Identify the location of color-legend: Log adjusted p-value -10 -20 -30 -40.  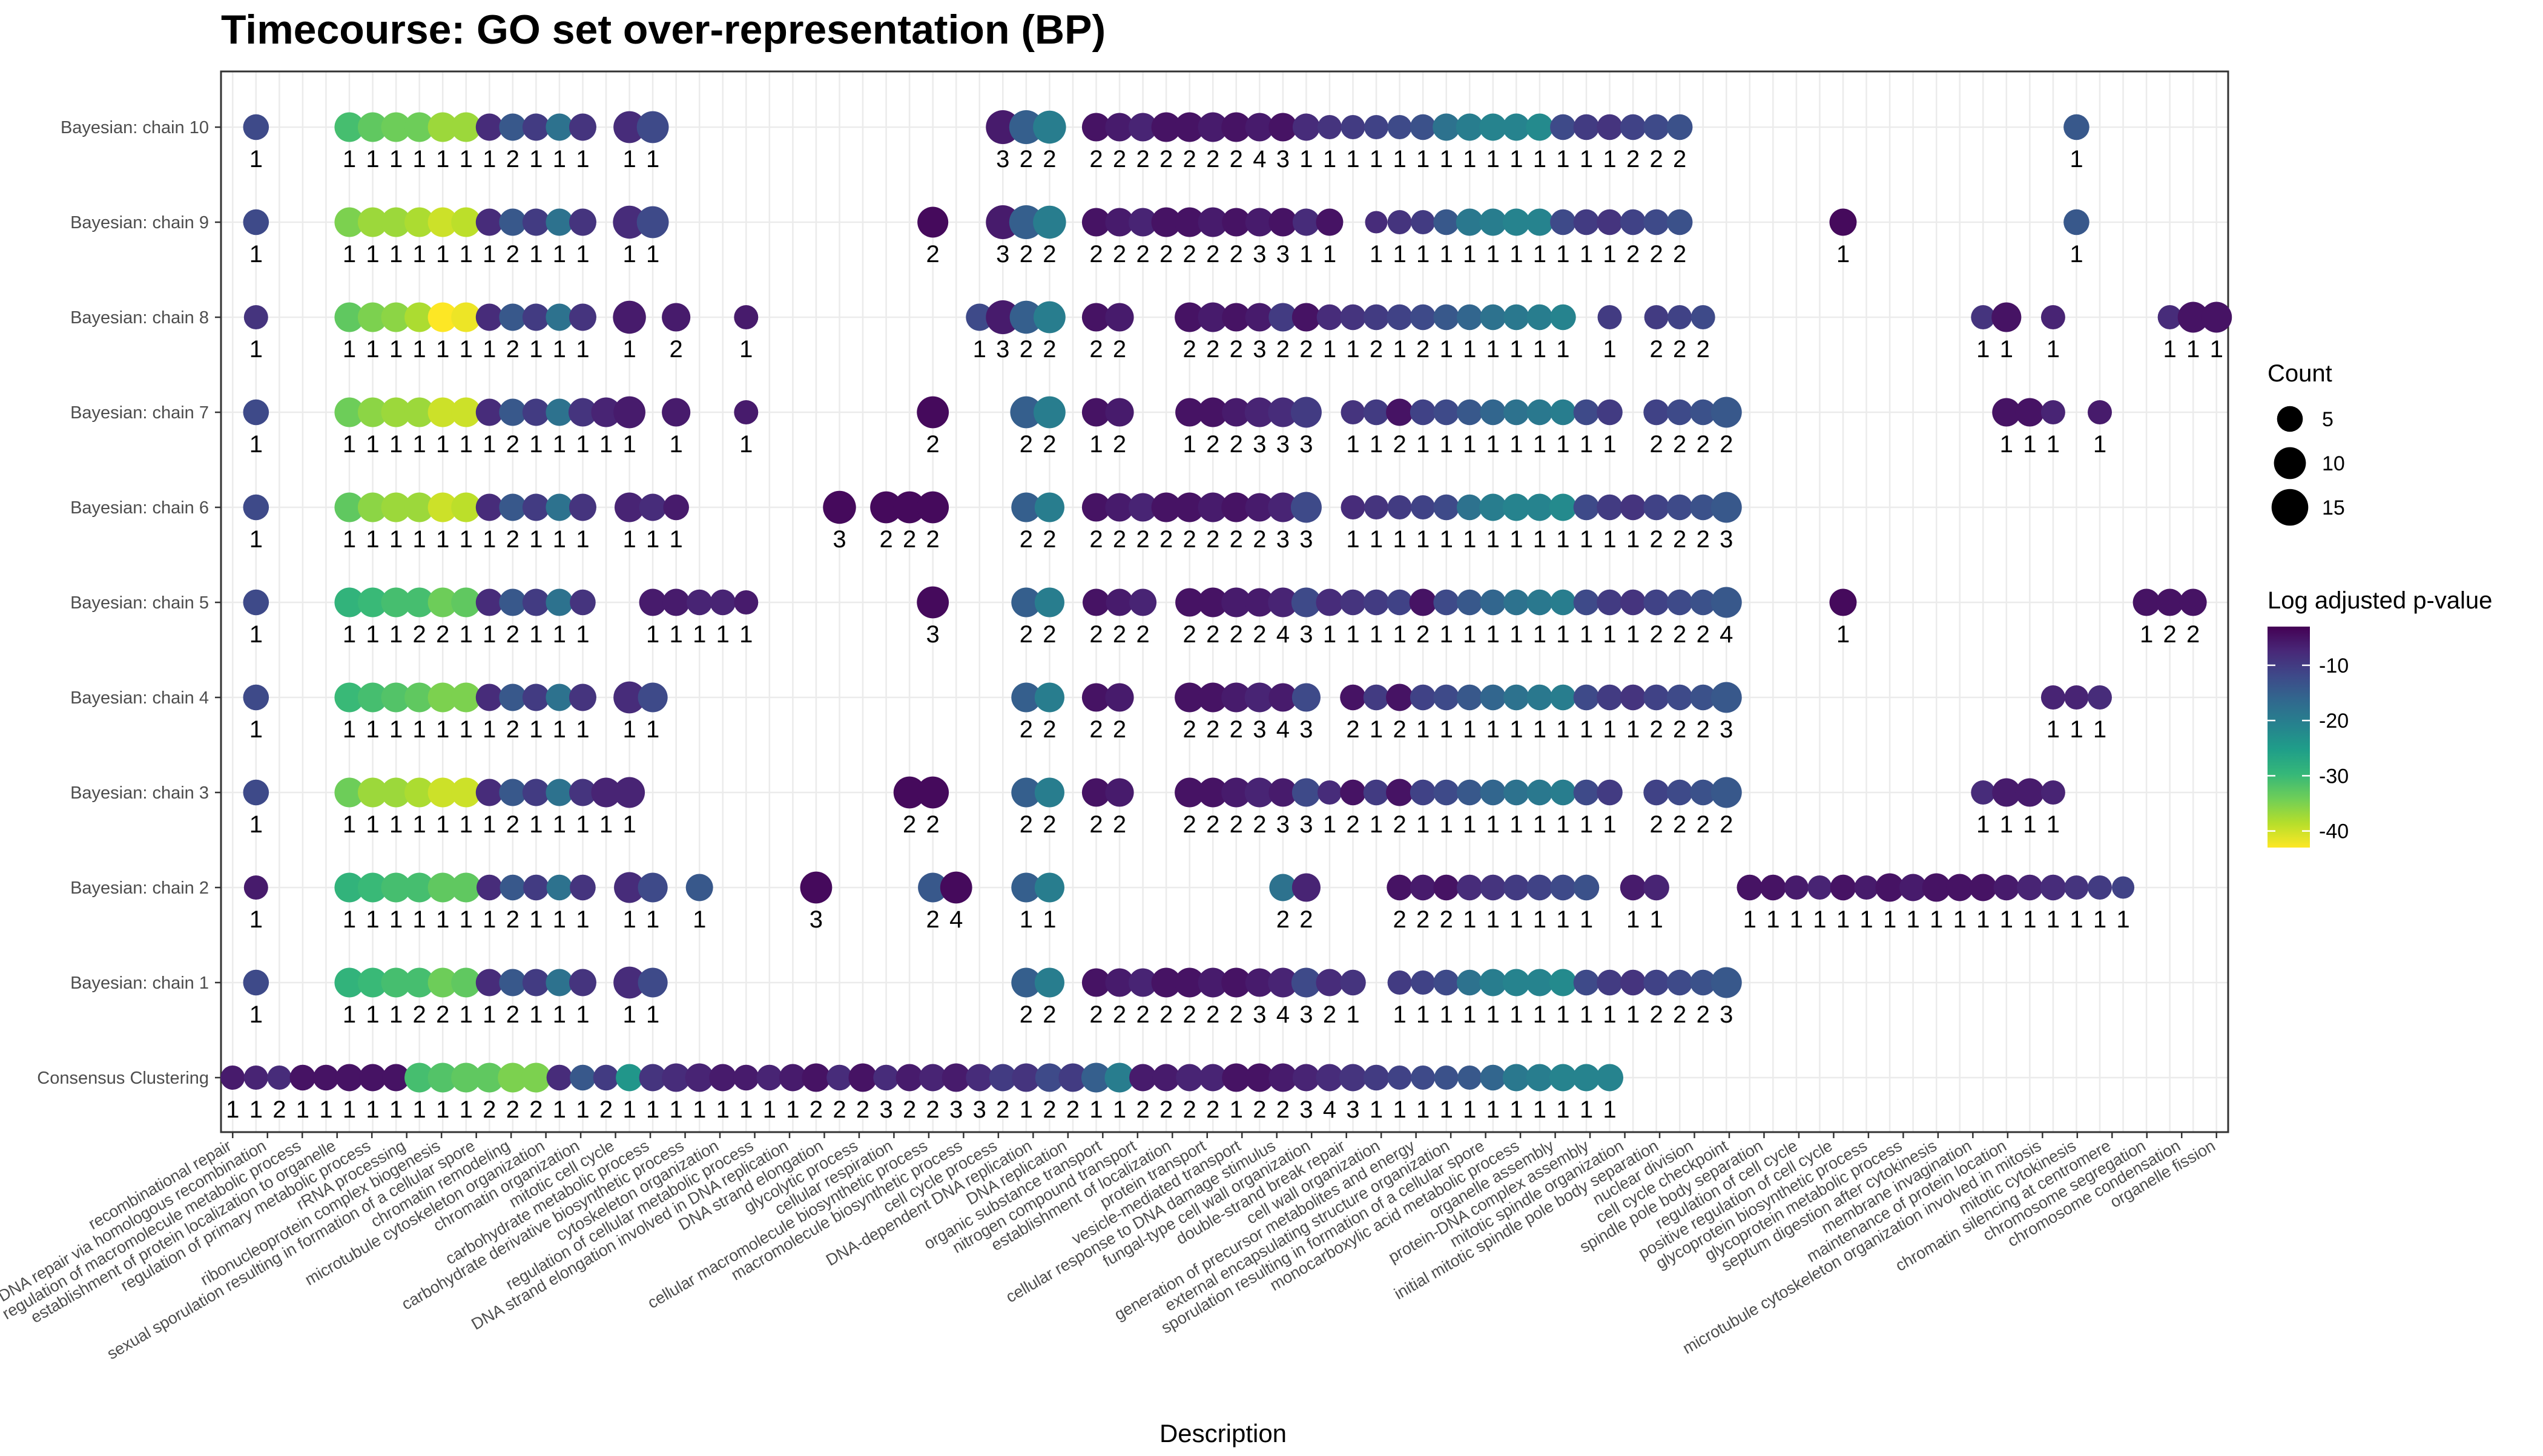
(2380, 717).